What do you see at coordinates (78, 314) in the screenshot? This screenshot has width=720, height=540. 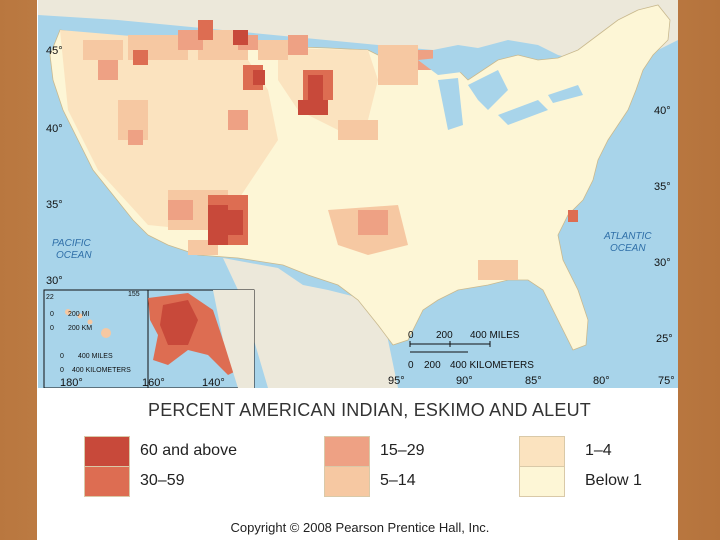 I see `svg-text: 200 MI` at bounding box center [78, 314].